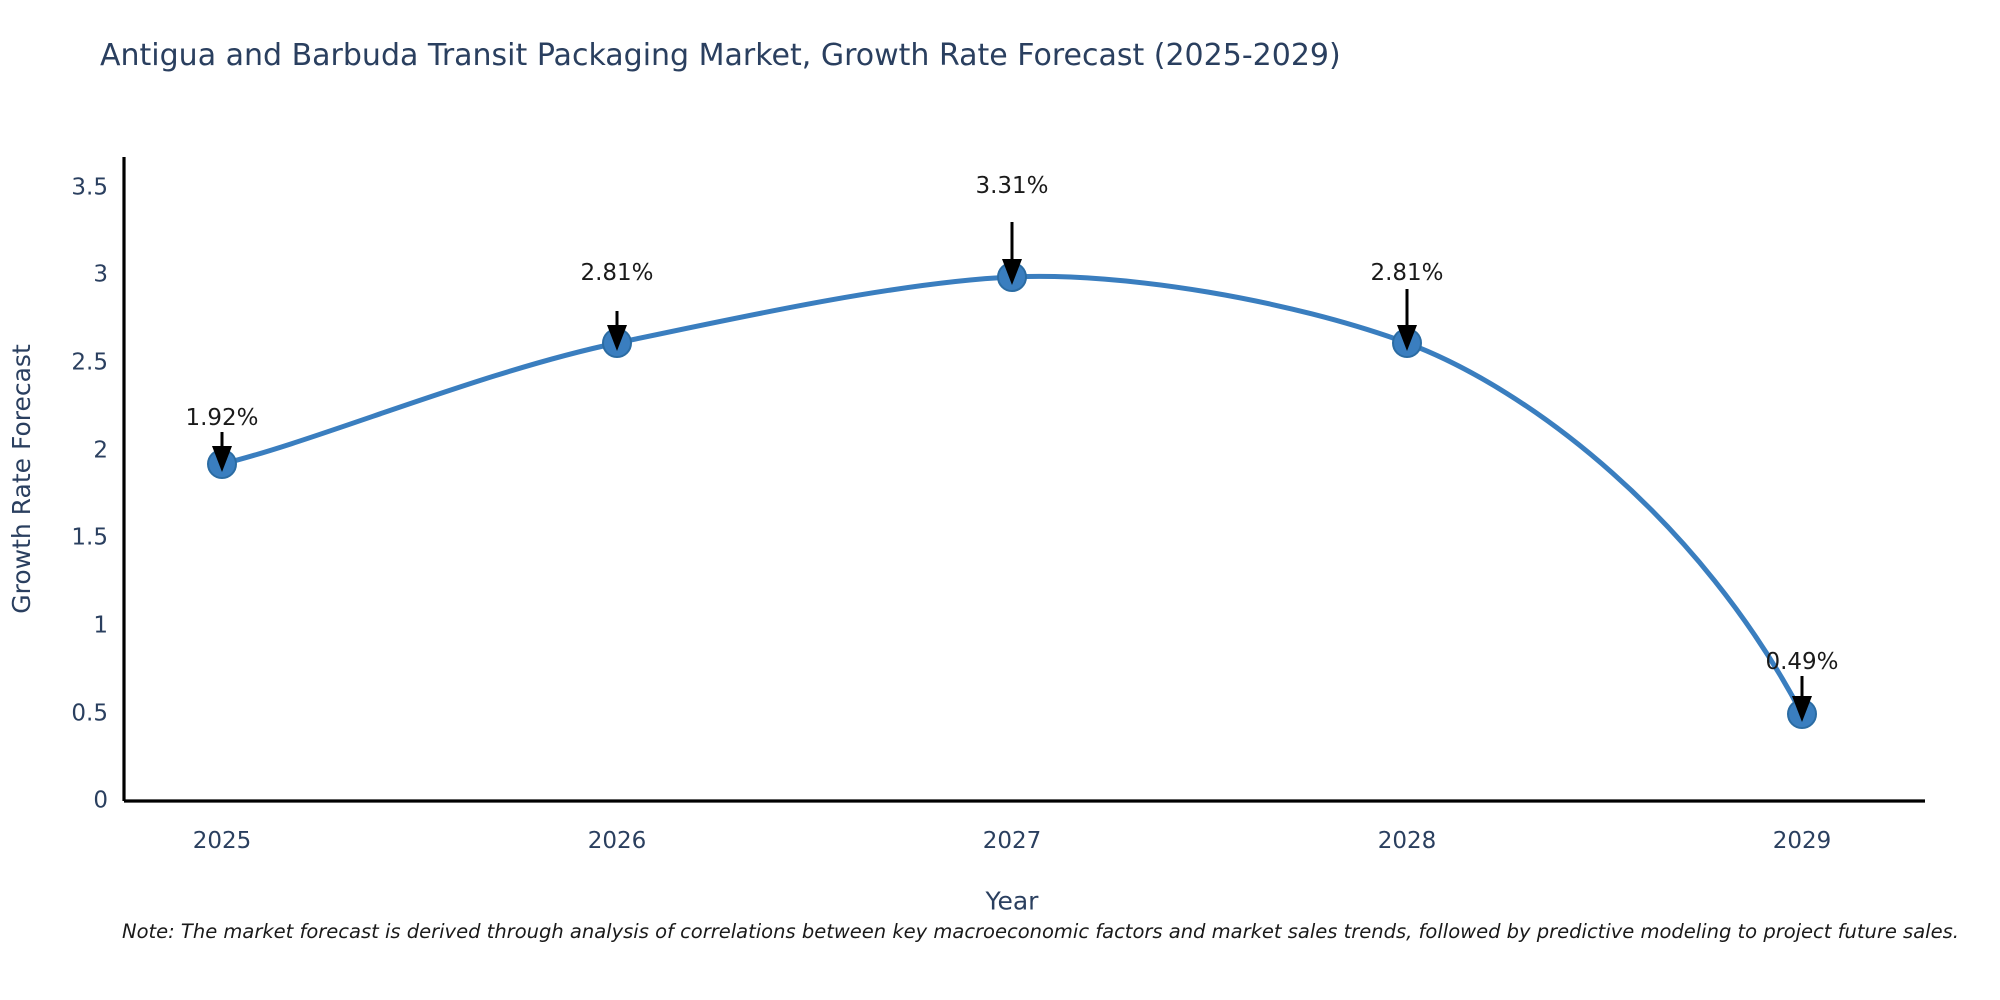 The image size is (2000, 1000). I want to click on data-point-label: 0.49%, so click(1801, 662).